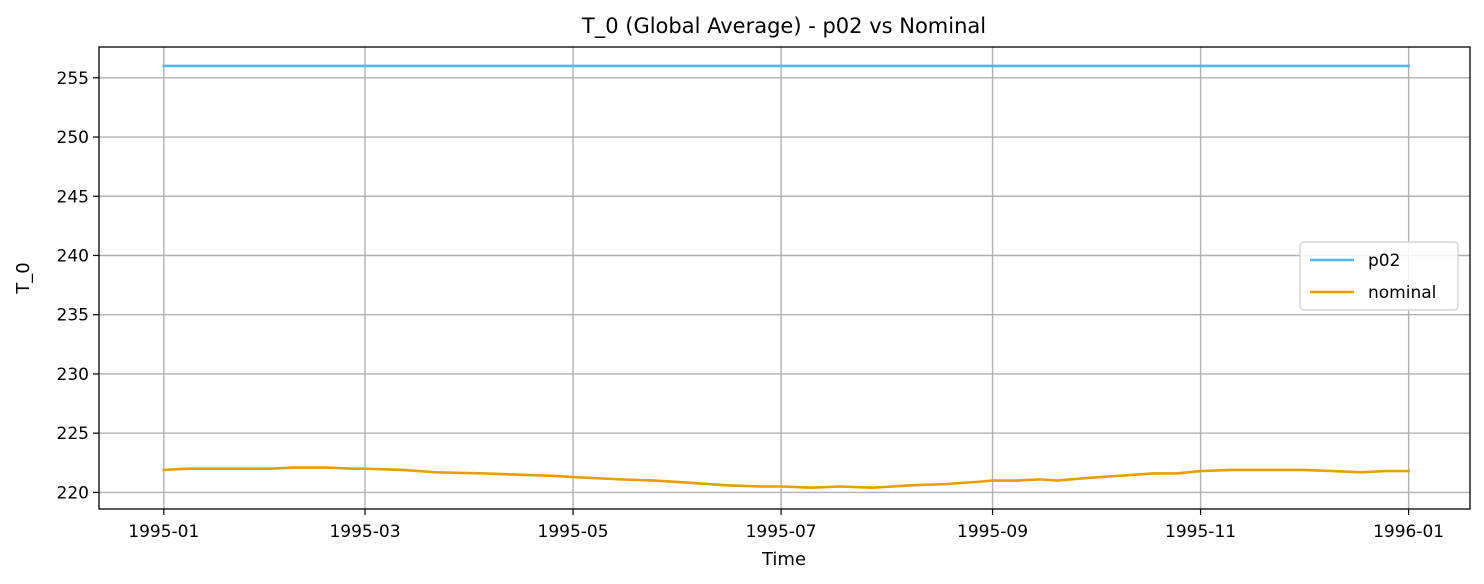  Describe the element at coordinates (1408, 532) in the screenshot. I see `x-tick-label: 1996-01` at that location.